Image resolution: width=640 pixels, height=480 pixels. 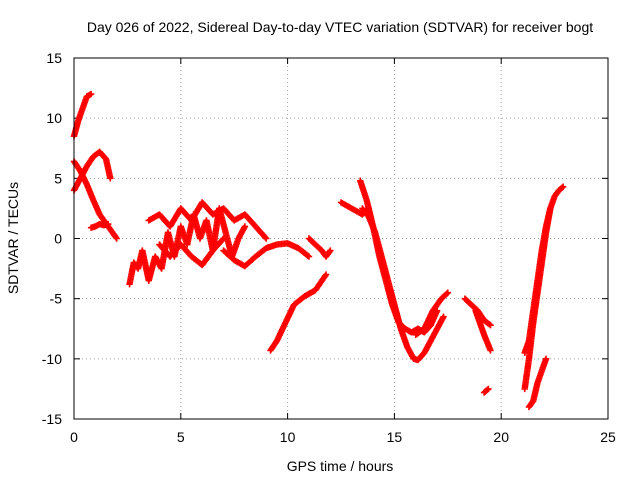 What do you see at coordinates (608, 437) in the screenshot?
I see `x-tick-label: 25` at bounding box center [608, 437].